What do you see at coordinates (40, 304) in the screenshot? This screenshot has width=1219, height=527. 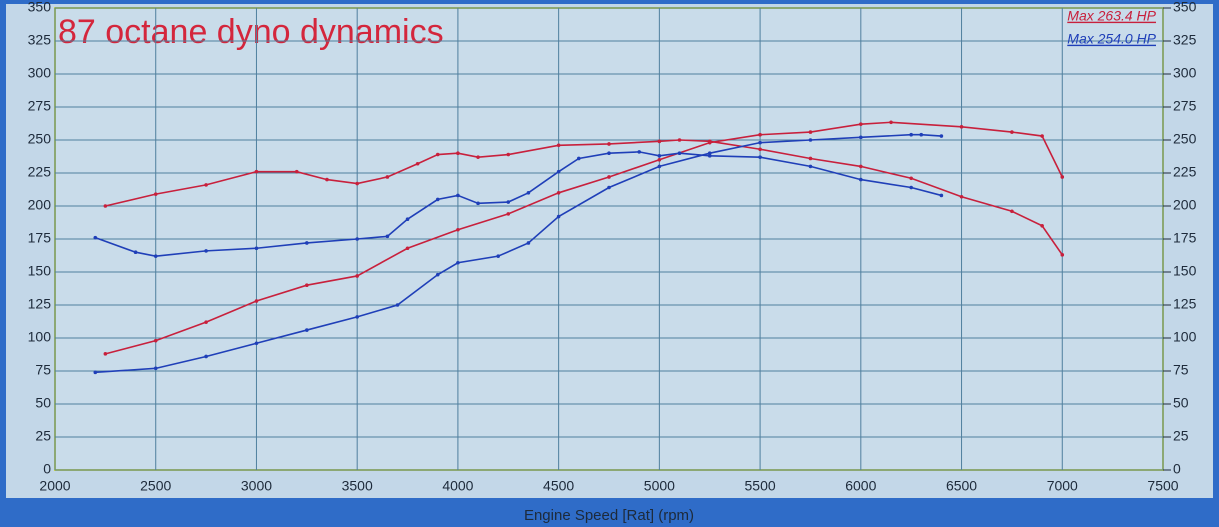 I see `y-tick-label: 125` at bounding box center [40, 304].